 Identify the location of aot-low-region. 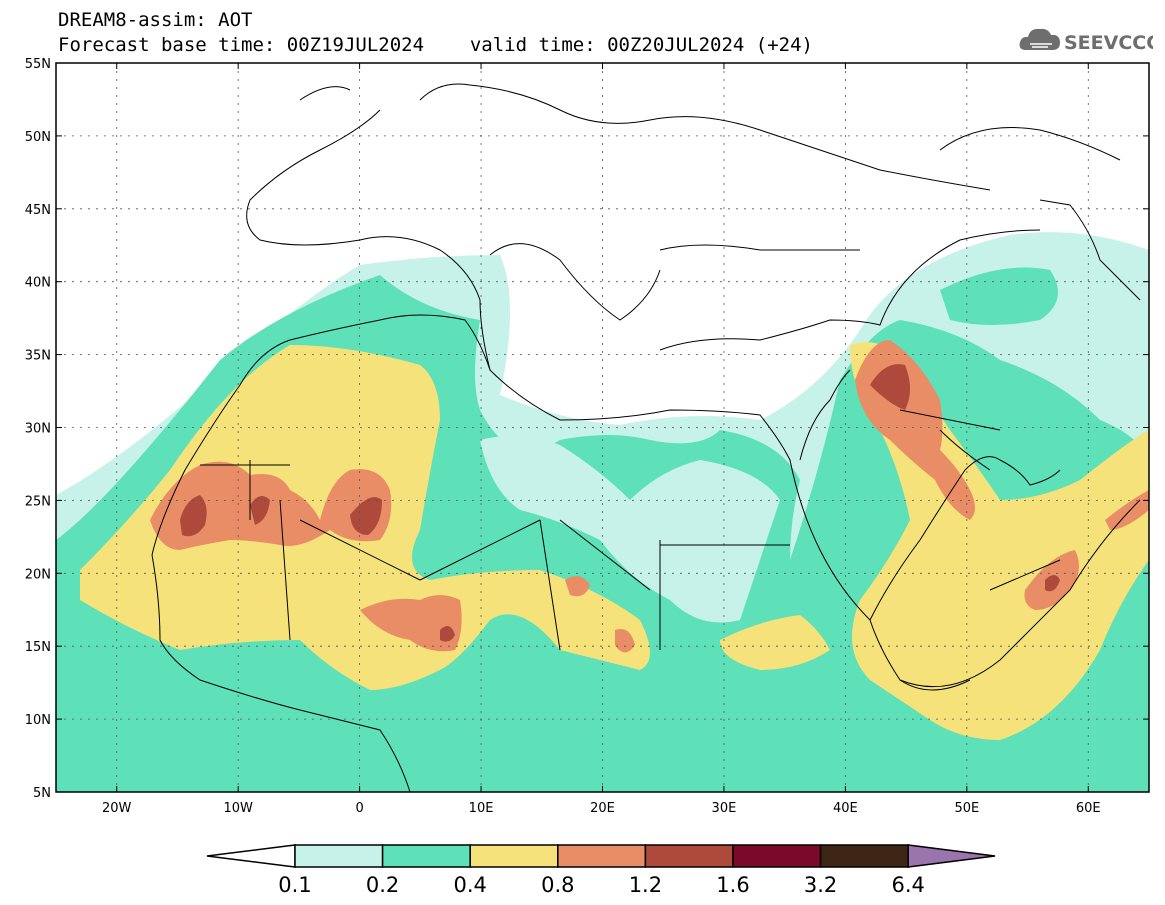
(630, 529).